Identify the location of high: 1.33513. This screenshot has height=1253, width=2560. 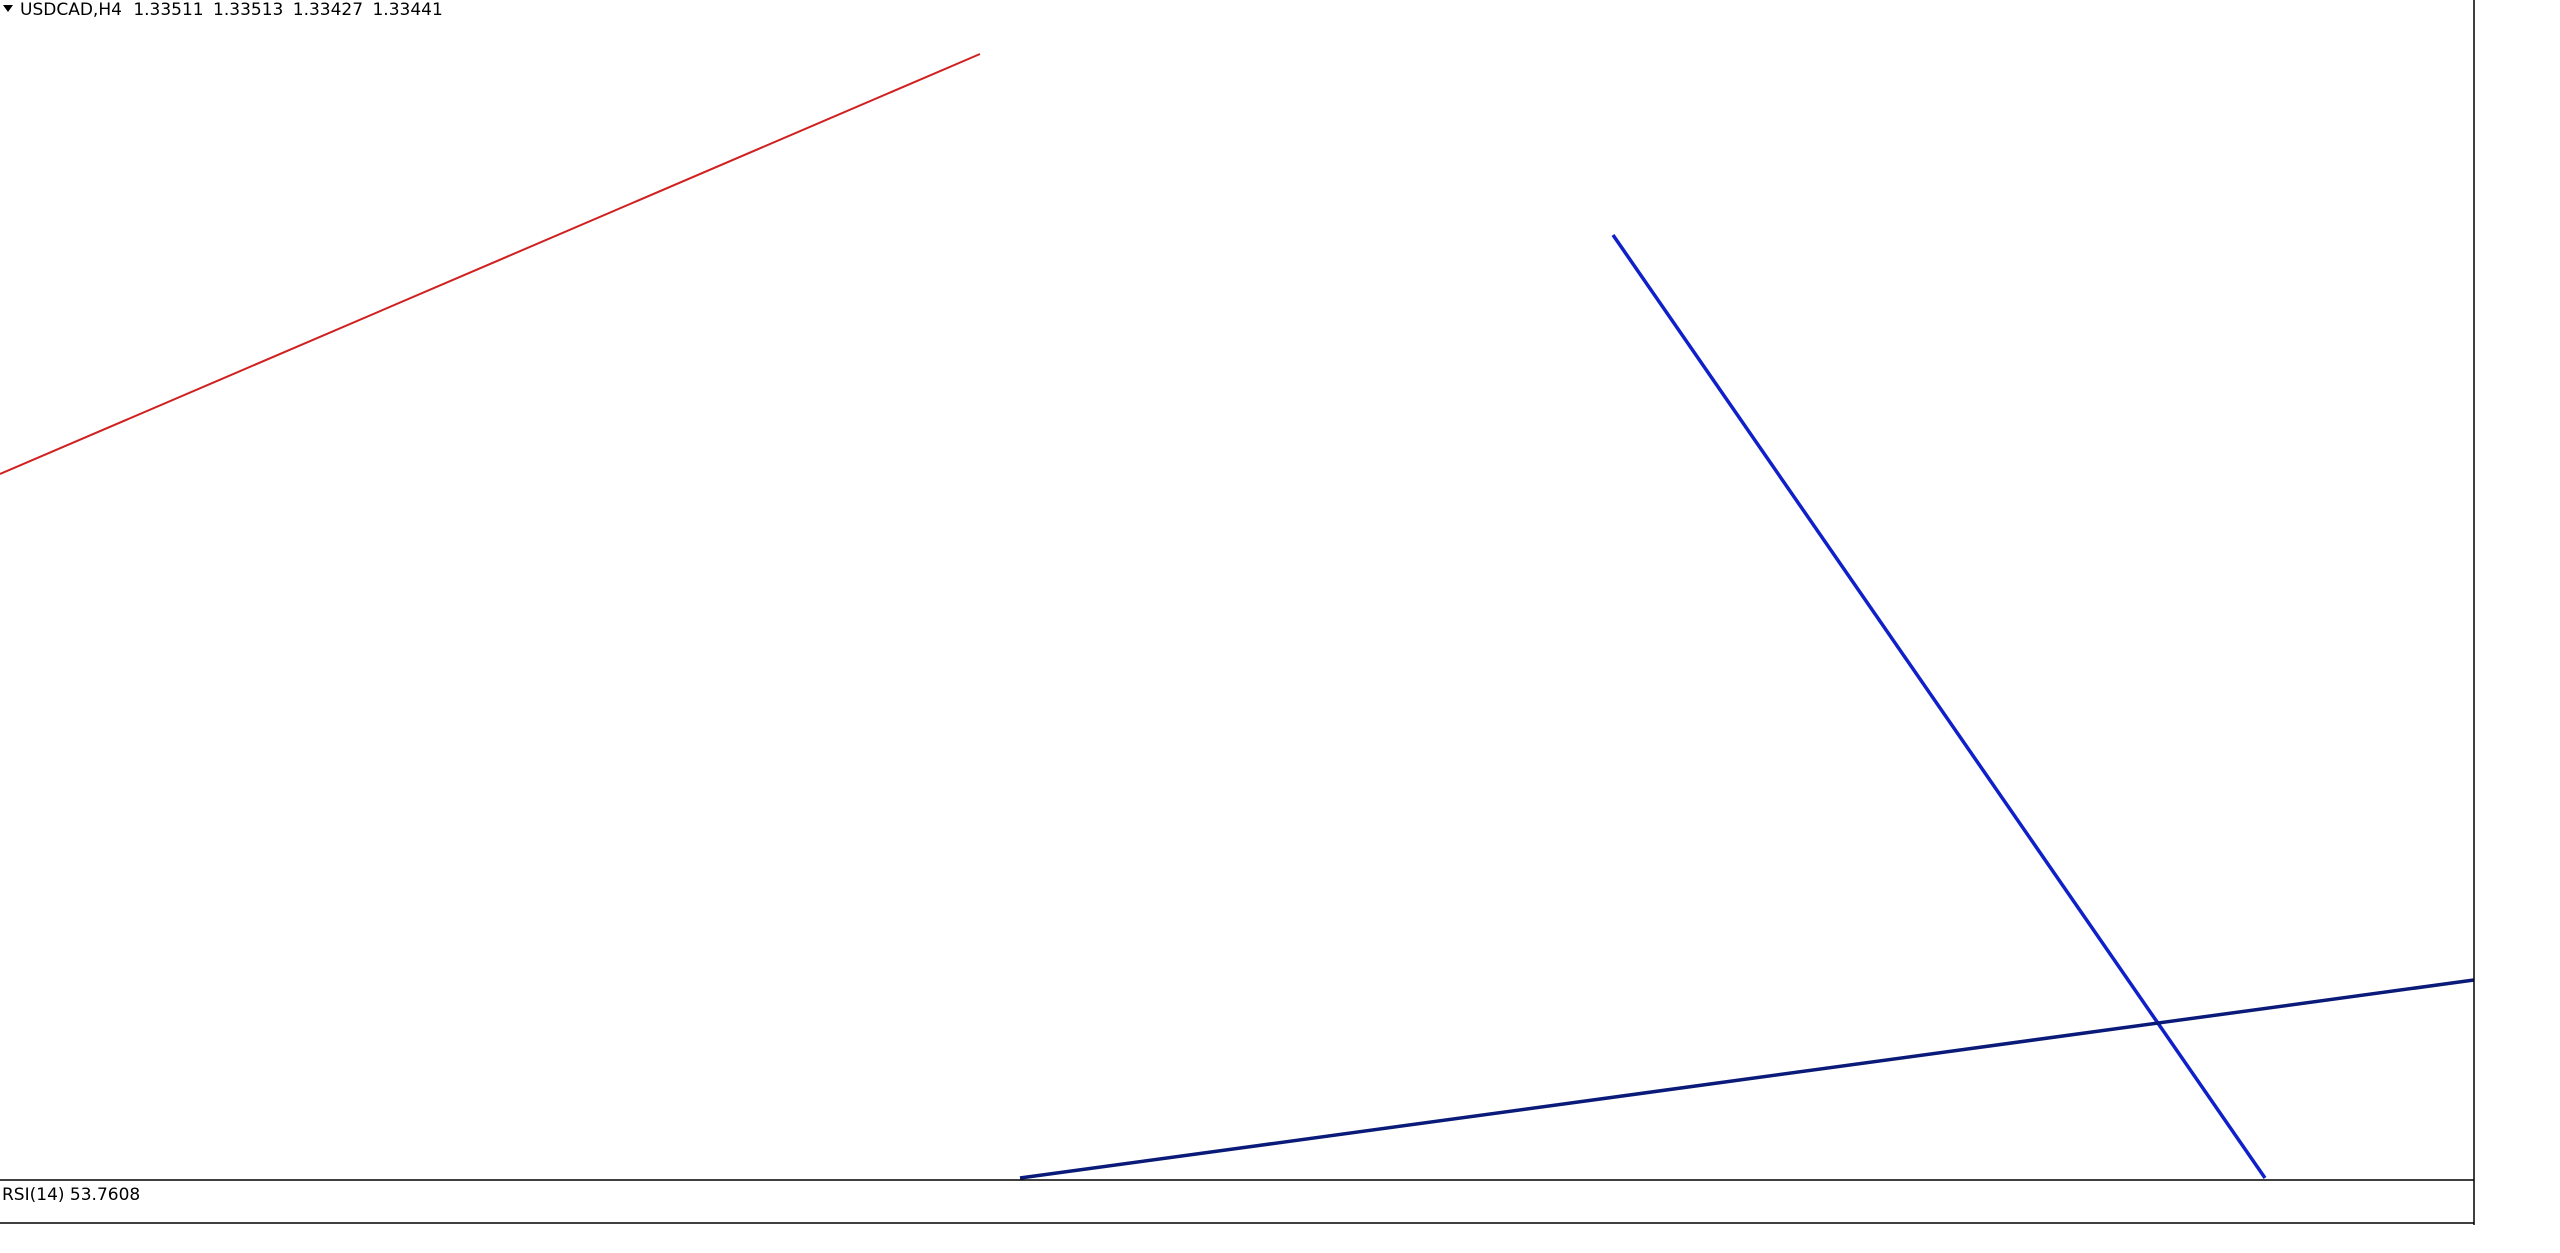
(248, 10).